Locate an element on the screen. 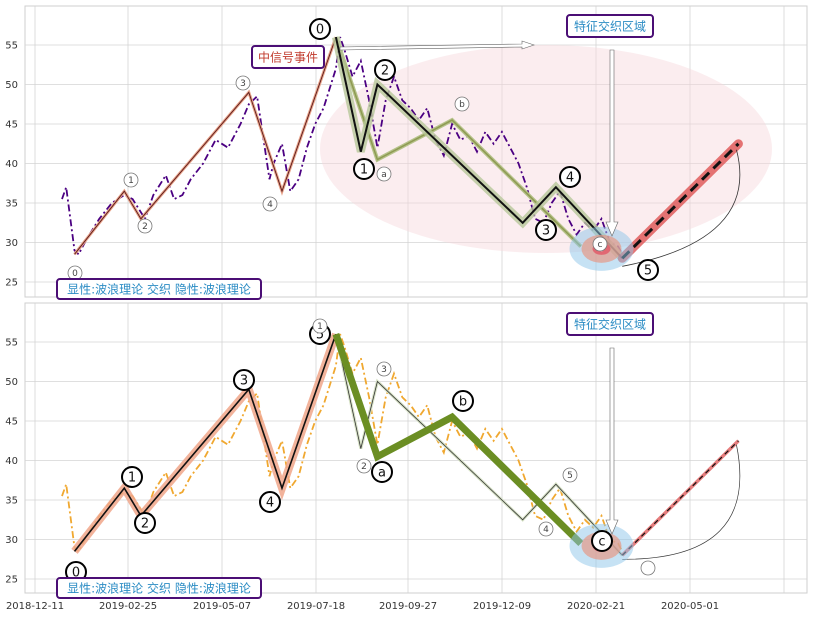 Image resolution: width=813 pixels, height=617 pixels. x-tick-label: 2018-12-11 is located at coordinates (35, 606).